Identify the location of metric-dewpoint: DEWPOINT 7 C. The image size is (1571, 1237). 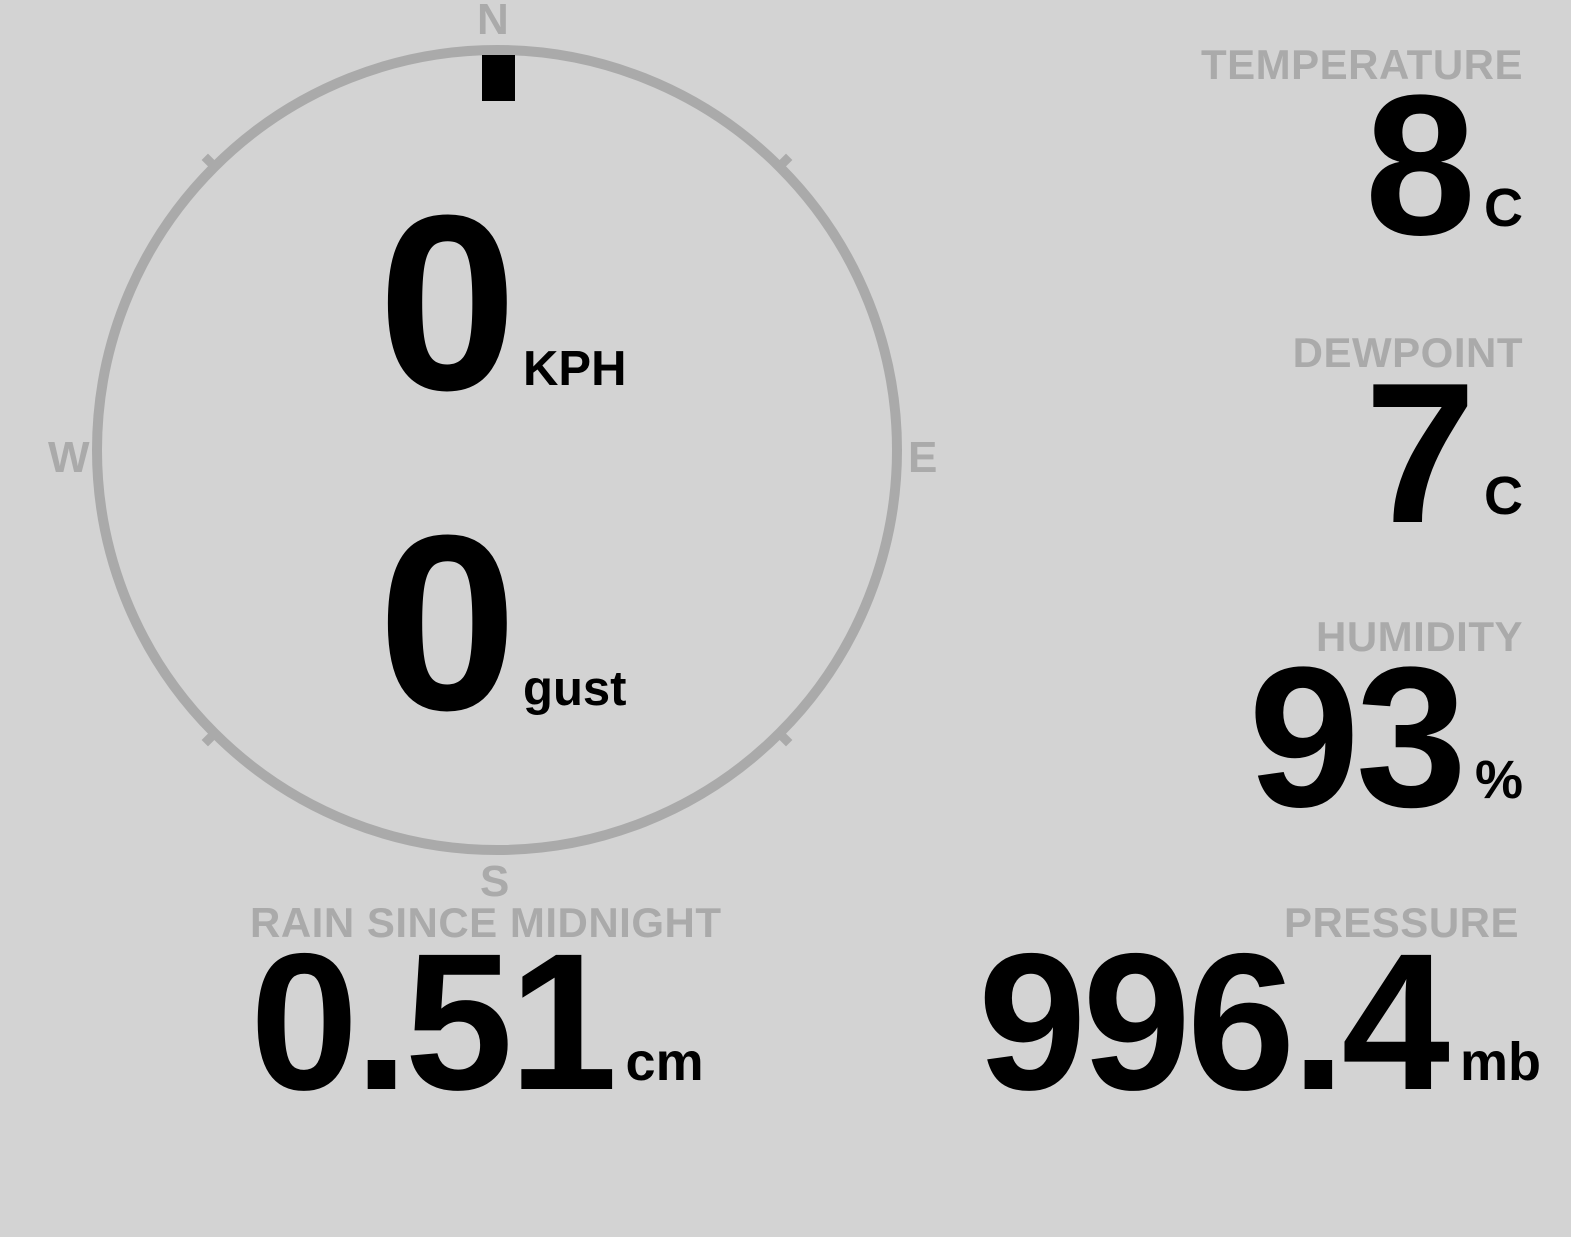
(1213, 447).